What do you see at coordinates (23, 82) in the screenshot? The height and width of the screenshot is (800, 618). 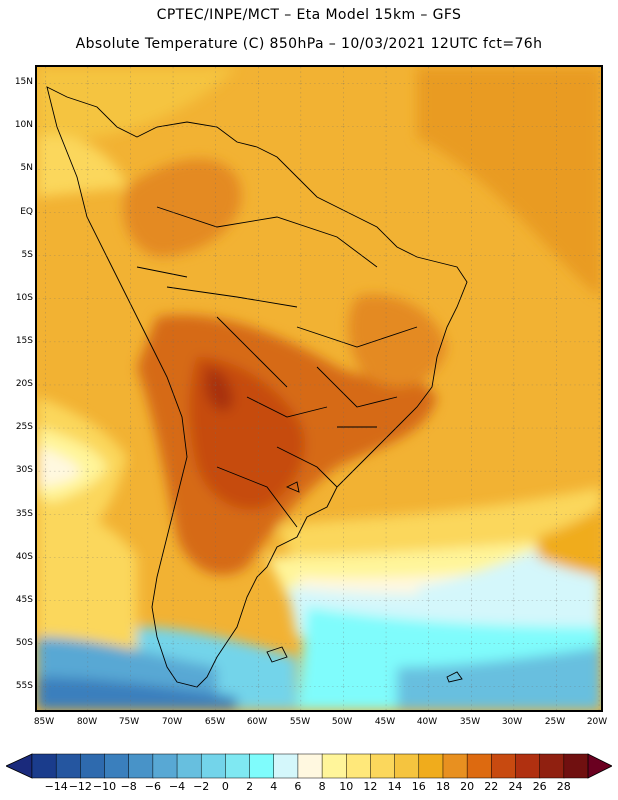 I see `lat-label-15n: 15N` at bounding box center [23, 82].